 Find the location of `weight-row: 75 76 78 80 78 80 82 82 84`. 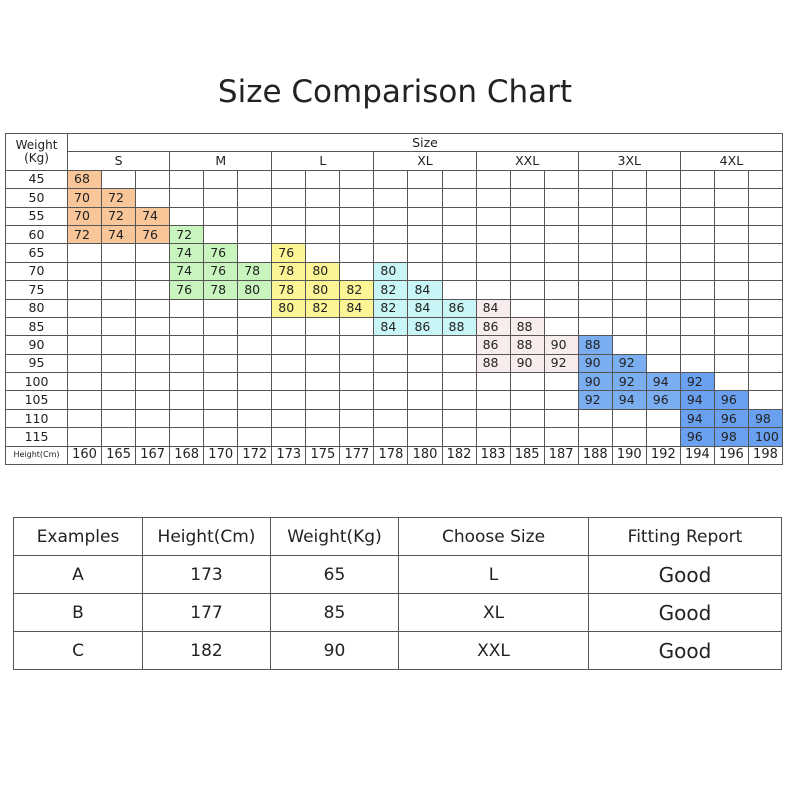

weight-row: 75 76 78 80 78 80 82 82 84 is located at coordinates (394, 290).